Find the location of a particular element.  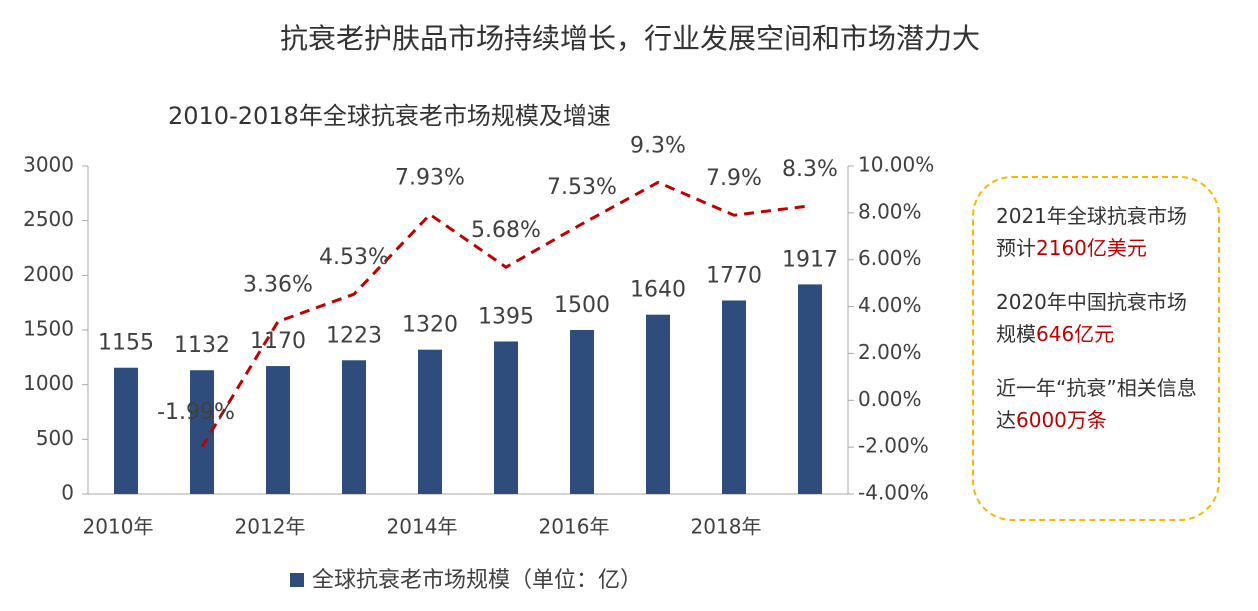

annotation-text: 近一年“抗衰”相关信息达 is located at coordinates (1096, 404).